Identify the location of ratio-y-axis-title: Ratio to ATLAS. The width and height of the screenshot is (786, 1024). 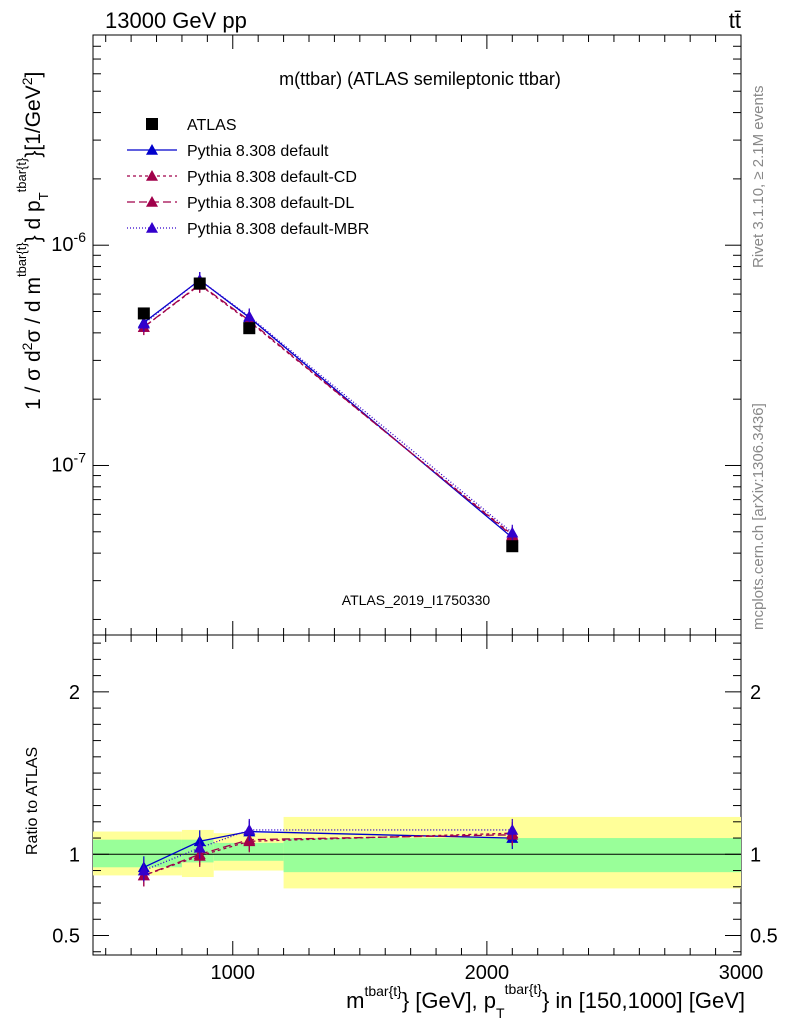
(32, 801).